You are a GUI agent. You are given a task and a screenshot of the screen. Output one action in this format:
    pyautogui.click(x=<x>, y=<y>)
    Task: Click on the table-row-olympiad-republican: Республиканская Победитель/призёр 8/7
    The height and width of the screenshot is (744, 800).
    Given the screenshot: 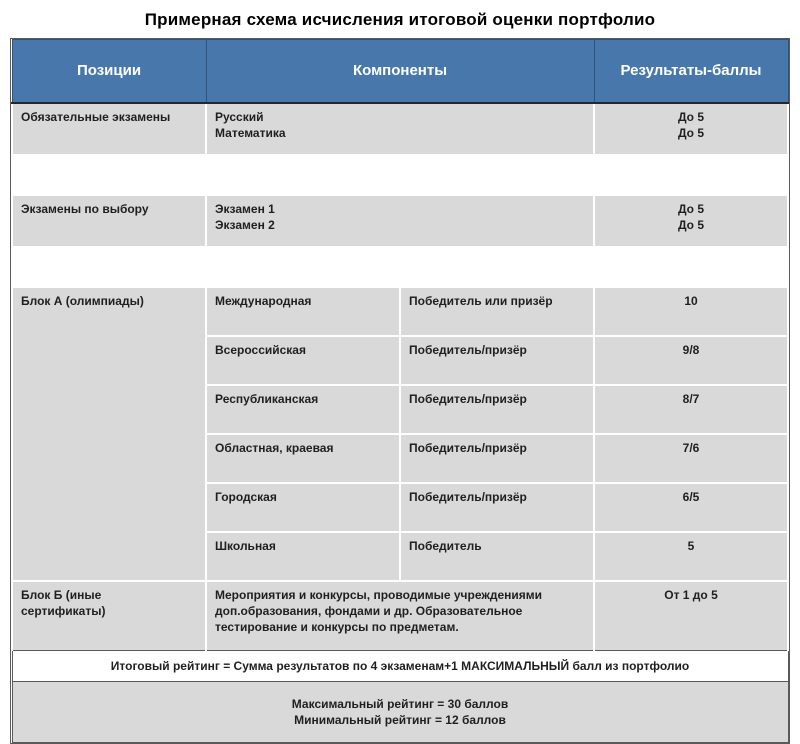 What is the action you would take?
    pyautogui.click(x=400, y=409)
    